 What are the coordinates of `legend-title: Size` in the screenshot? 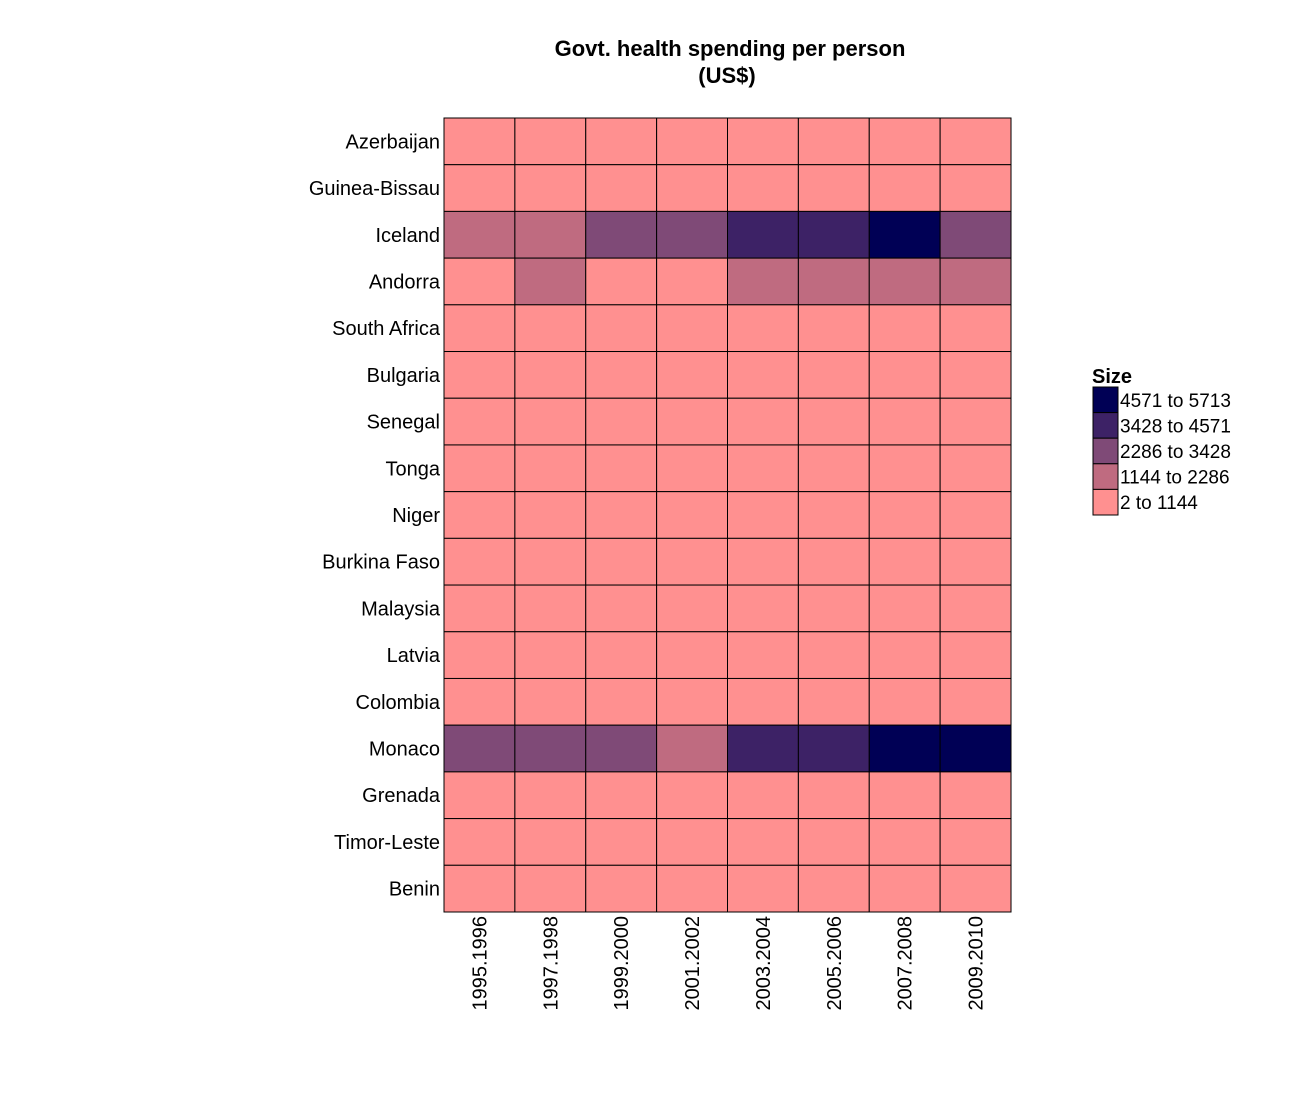 It's located at (1112, 377).